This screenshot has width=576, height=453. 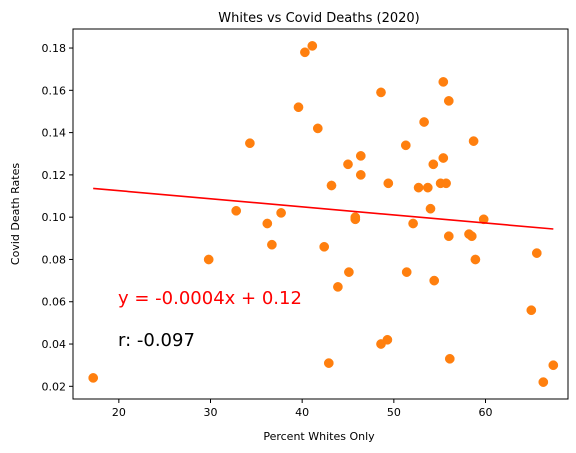 What do you see at coordinates (211, 412) in the screenshot?
I see `x-tick-label: 30` at bounding box center [211, 412].